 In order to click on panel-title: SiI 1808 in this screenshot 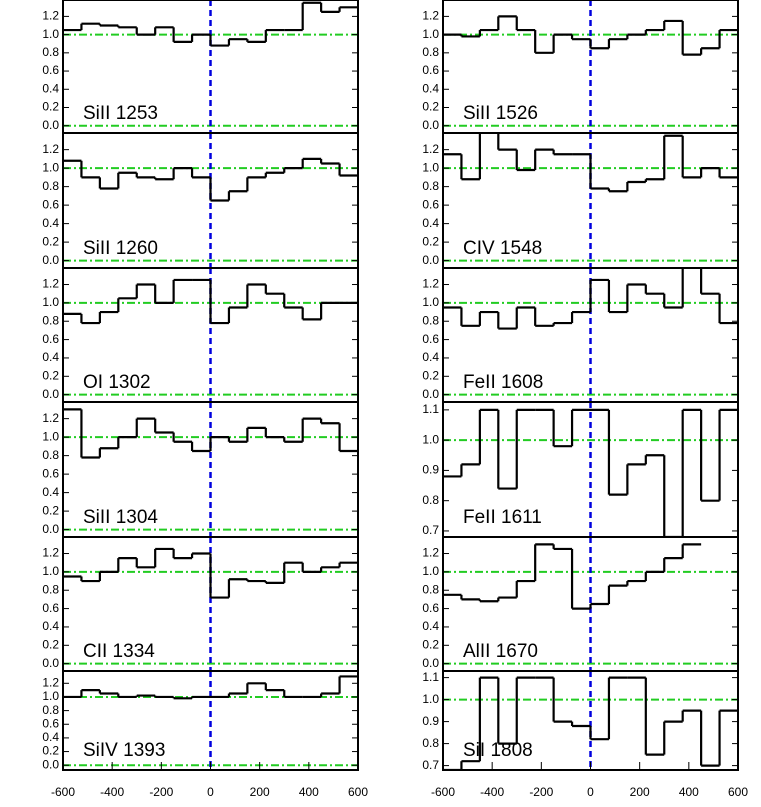, I will do `click(498, 750)`.